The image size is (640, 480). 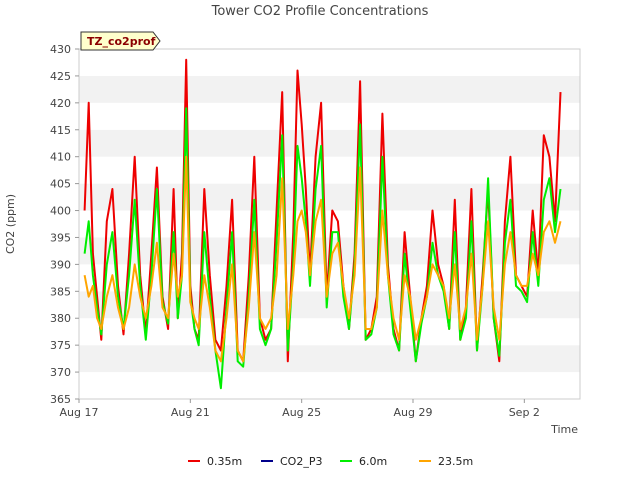 I want to click on x-tick-label: Aug 29, so click(x=413, y=412).